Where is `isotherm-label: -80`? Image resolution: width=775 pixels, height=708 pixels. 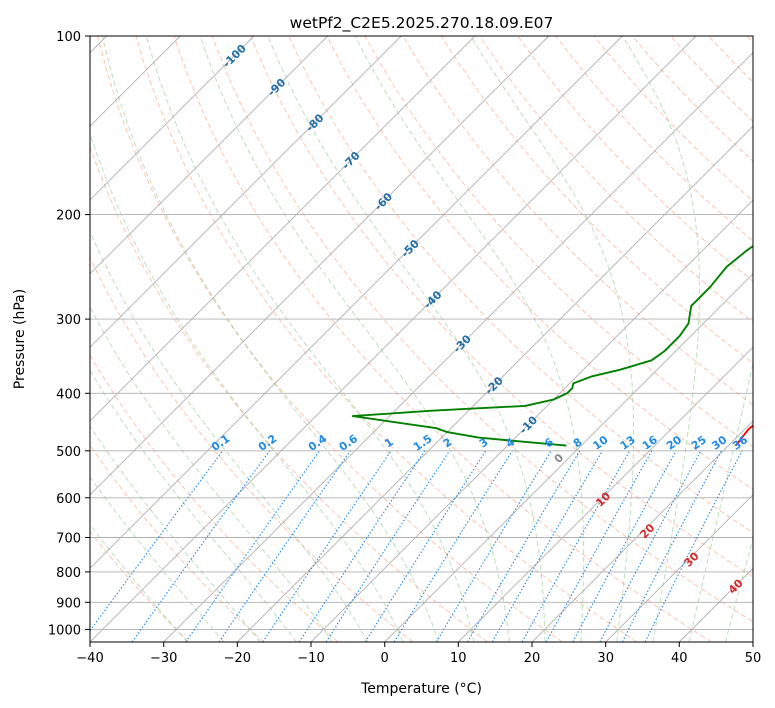 isotherm-label: -80 is located at coordinates (314, 122).